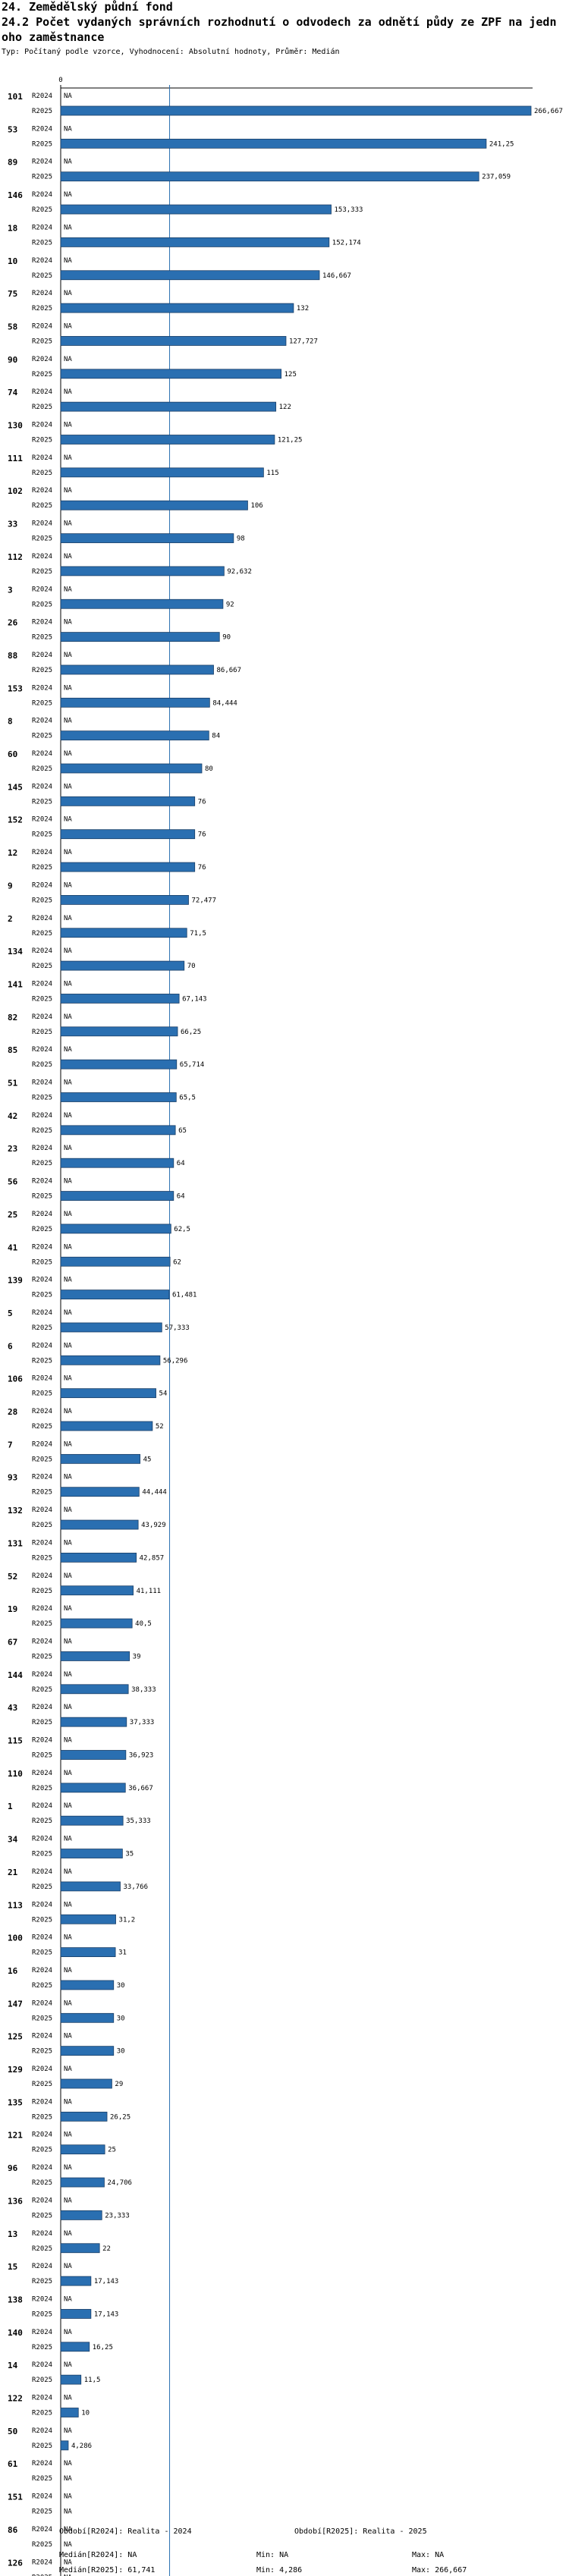  I want to click on group-label: 9, so click(11, 886).